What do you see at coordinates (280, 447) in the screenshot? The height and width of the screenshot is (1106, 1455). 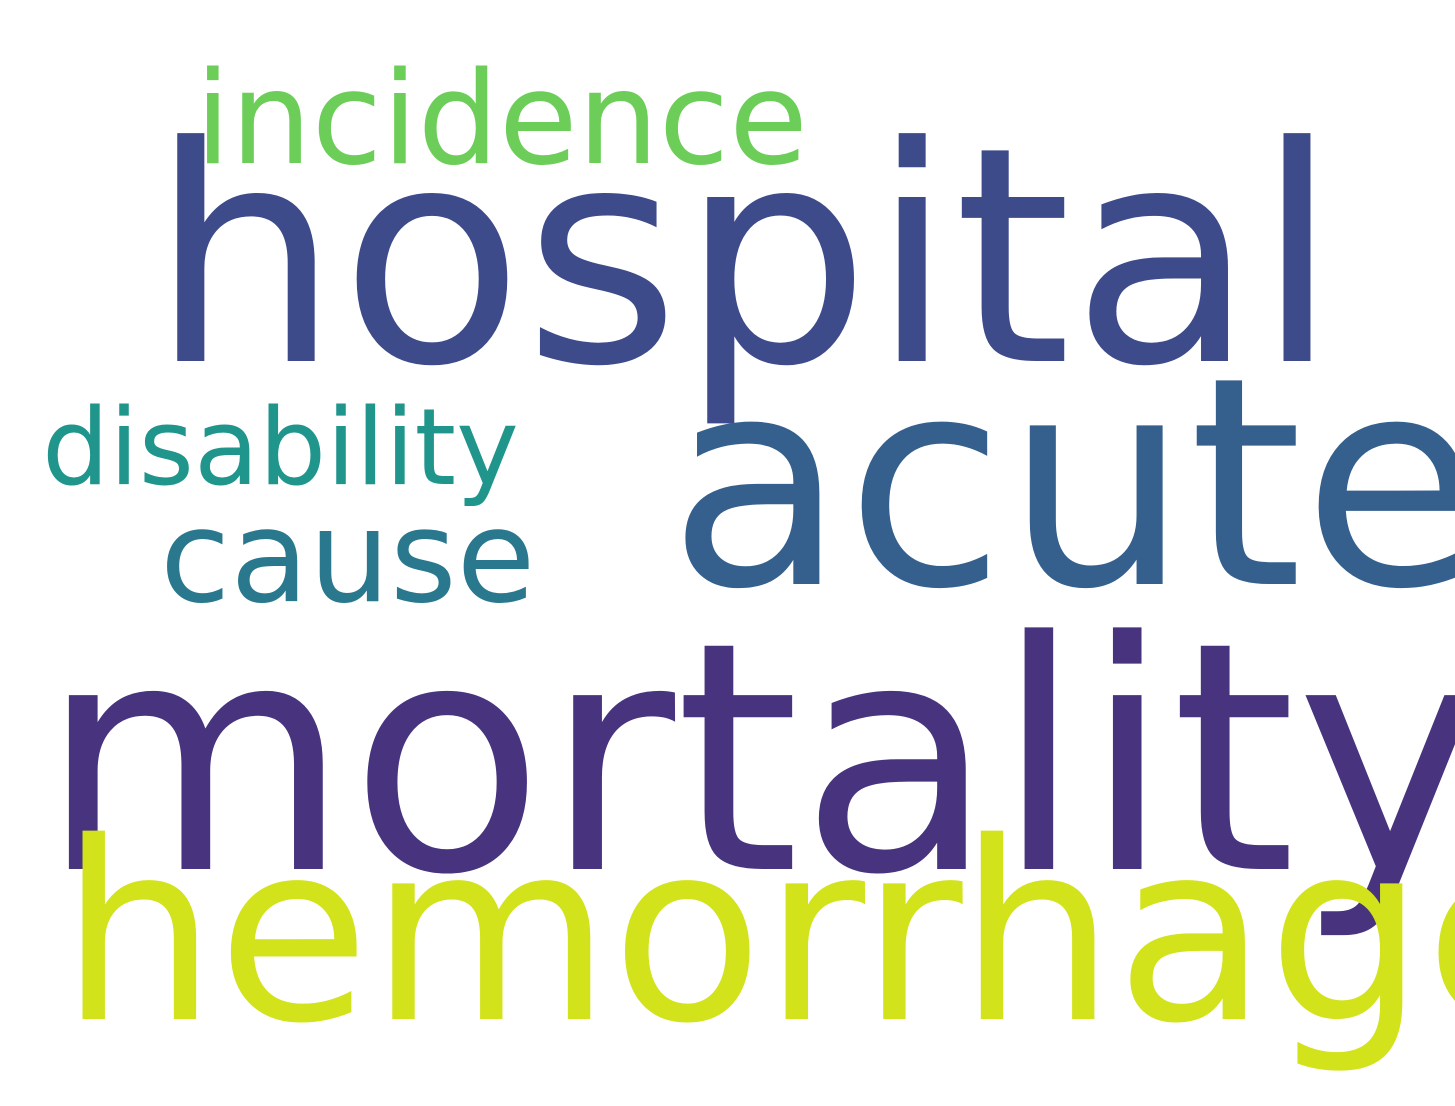 I see `word-disability: disability` at bounding box center [280, 447].